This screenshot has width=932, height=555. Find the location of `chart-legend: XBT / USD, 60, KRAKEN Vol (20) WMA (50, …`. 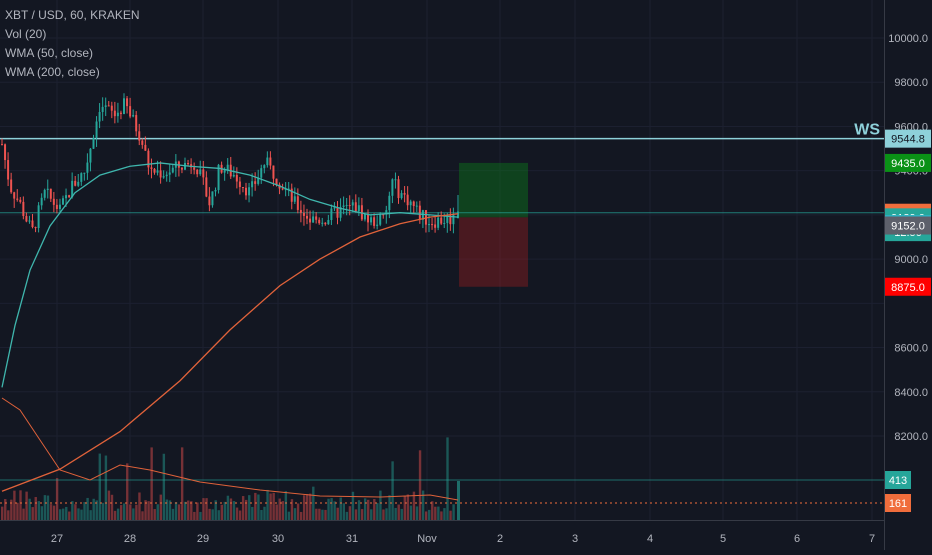

chart-legend: XBT / USD, 60, KRAKEN Vol (20) WMA (50, … is located at coordinates (72, 44).